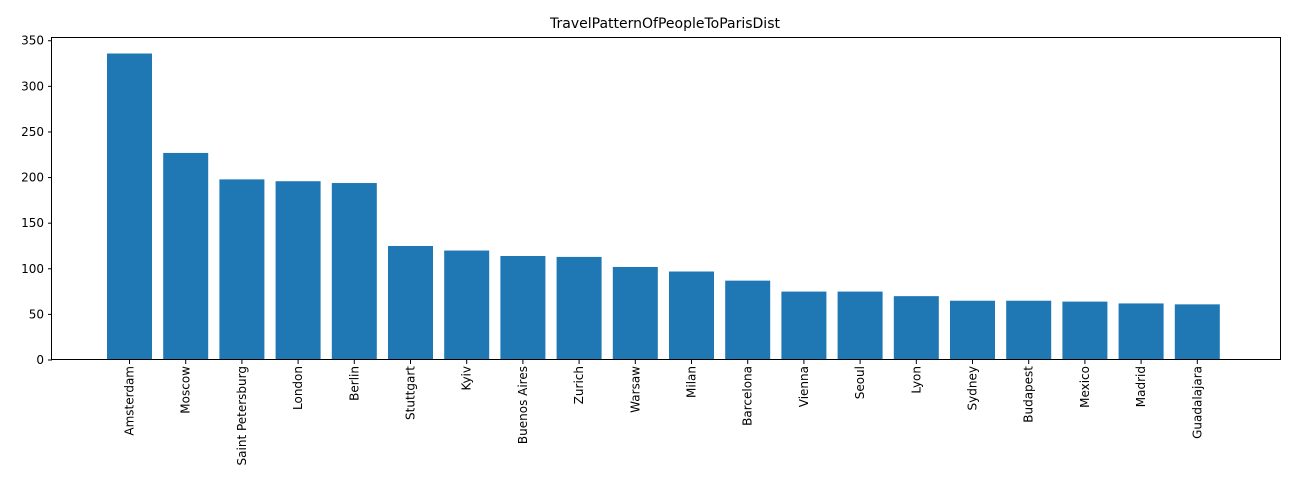 Image resolution: width=1300 pixels, height=500 pixels. What do you see at coordinates (298, 388) in the screenshot?
I see `x-tick-label: London` at bounding box center [298, 388].